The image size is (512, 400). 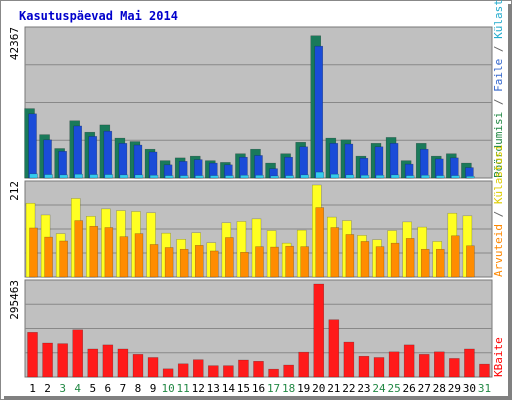 I want to click on day-label-9: 9, so click(x=153, y=388).